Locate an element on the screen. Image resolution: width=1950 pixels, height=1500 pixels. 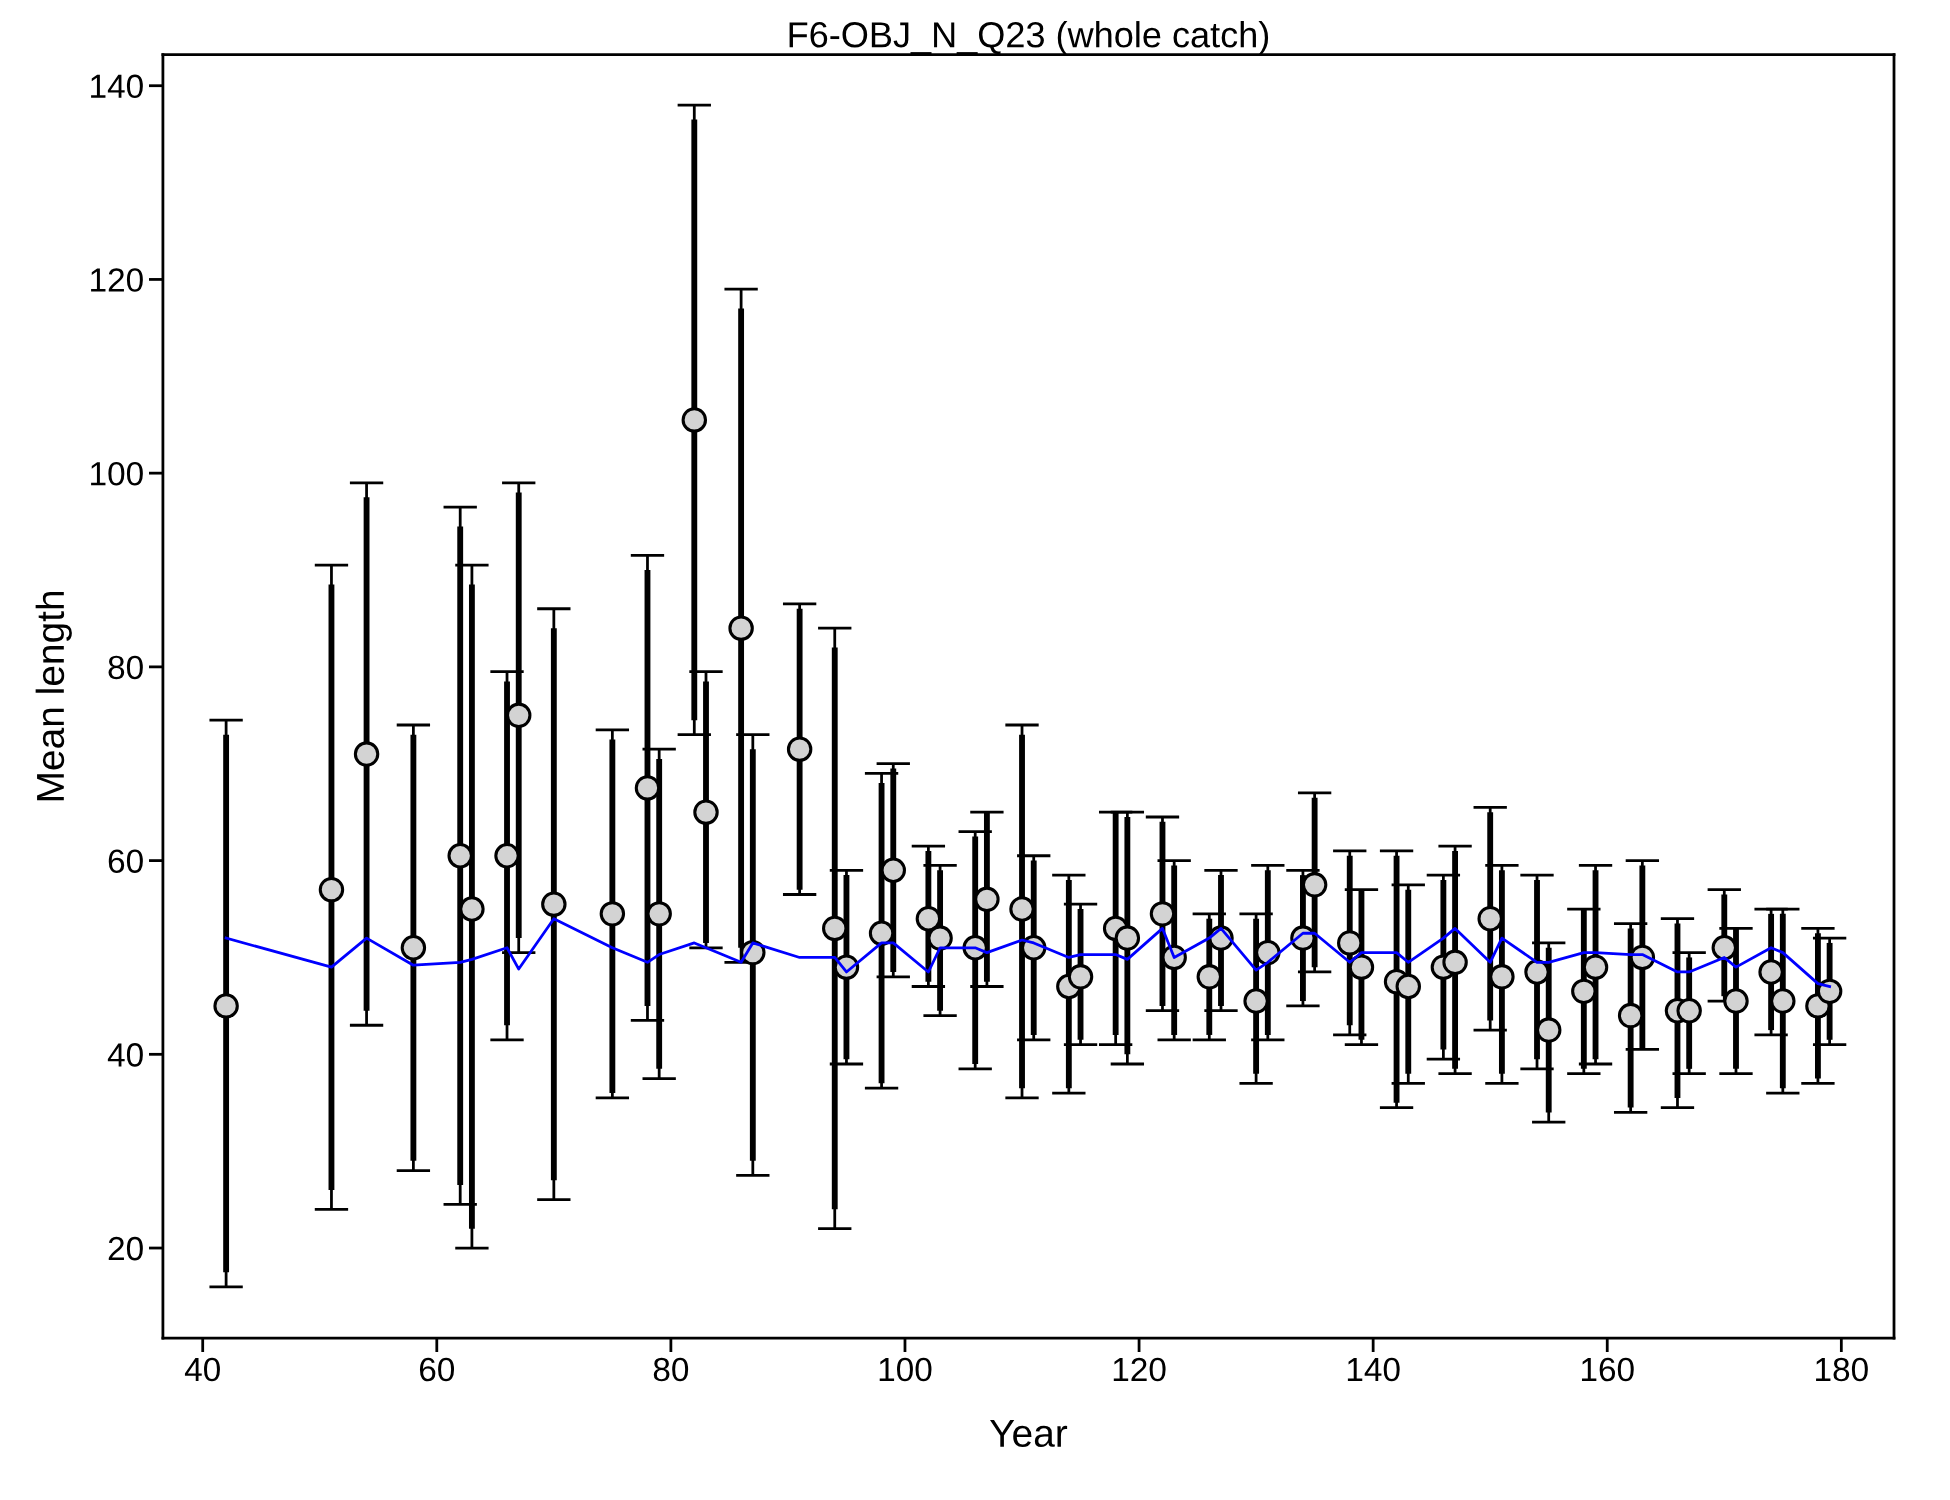
x-tick-label: 160 is located at coordinates (1607, 1369).